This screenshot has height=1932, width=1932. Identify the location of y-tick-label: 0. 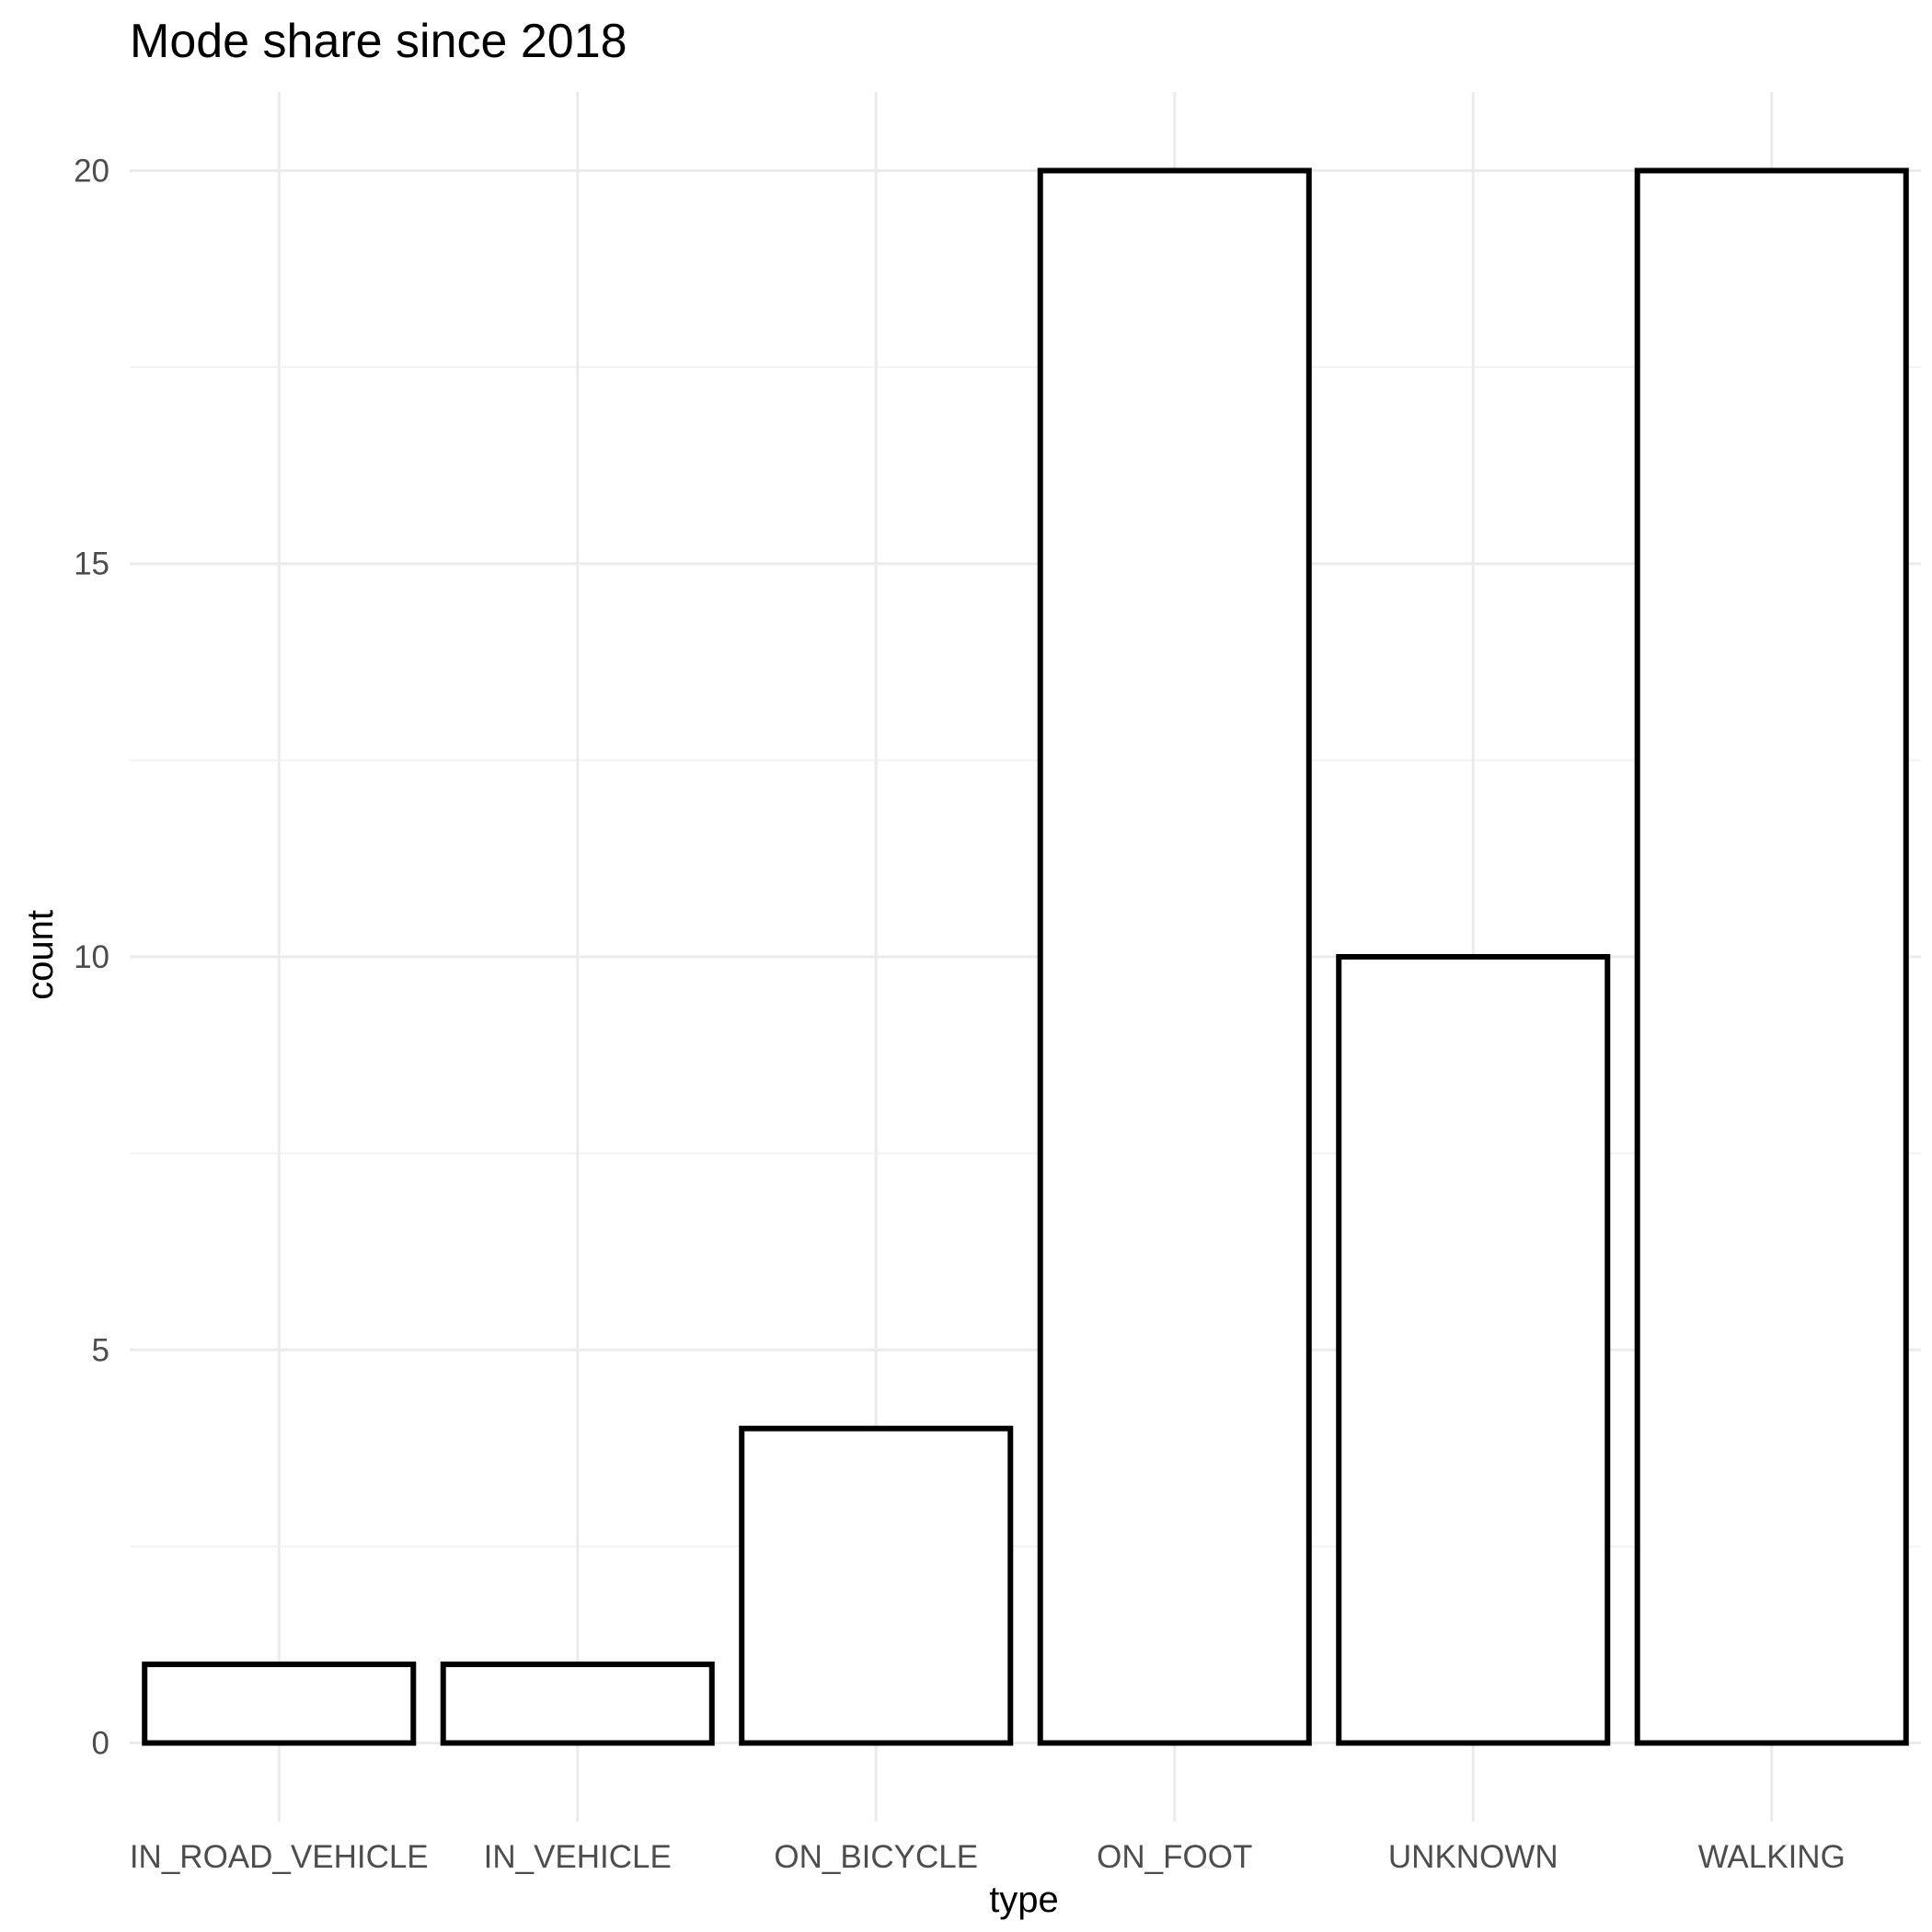
(100, 1744).